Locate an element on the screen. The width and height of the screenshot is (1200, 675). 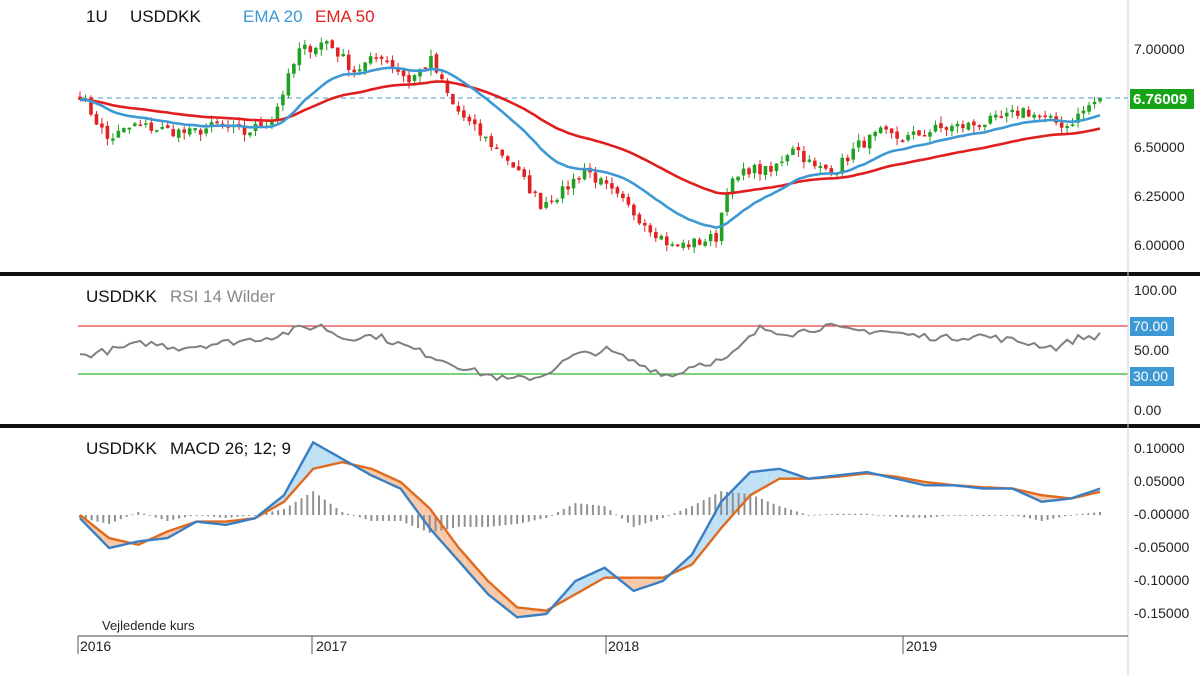
last-price-badge is located at coordinates (1162, 99).